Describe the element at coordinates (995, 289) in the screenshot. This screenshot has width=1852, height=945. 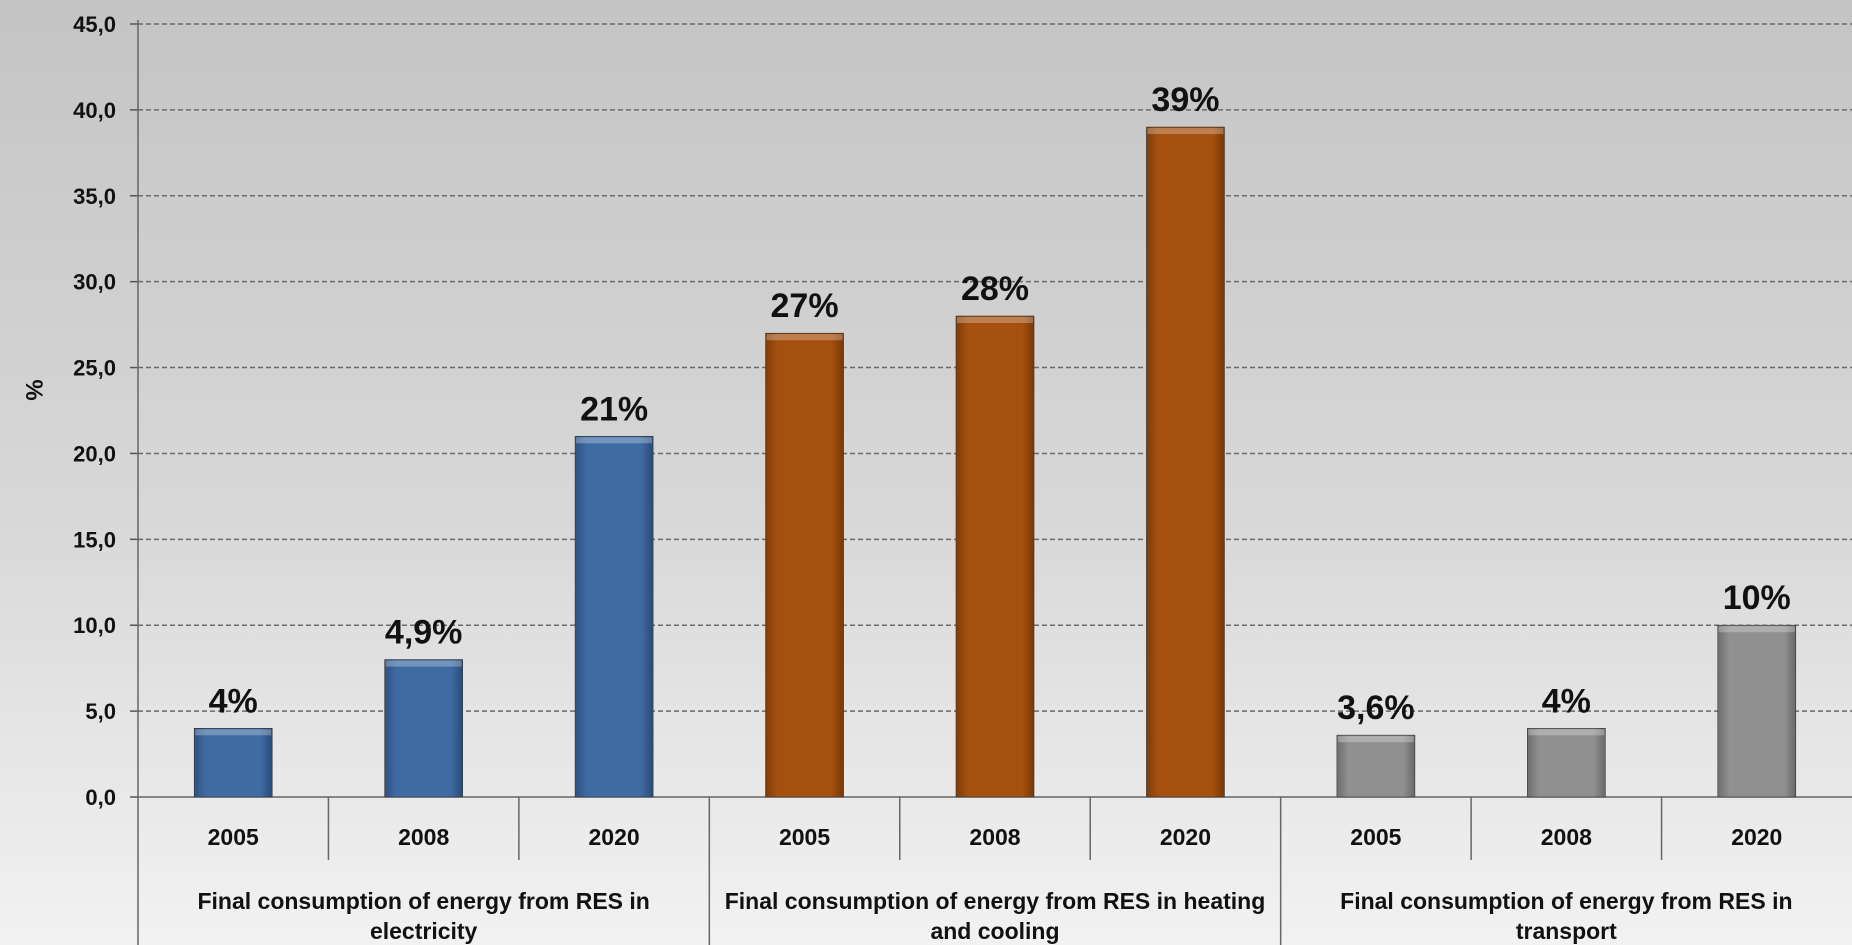
I see `data-label: 28%` at that location.